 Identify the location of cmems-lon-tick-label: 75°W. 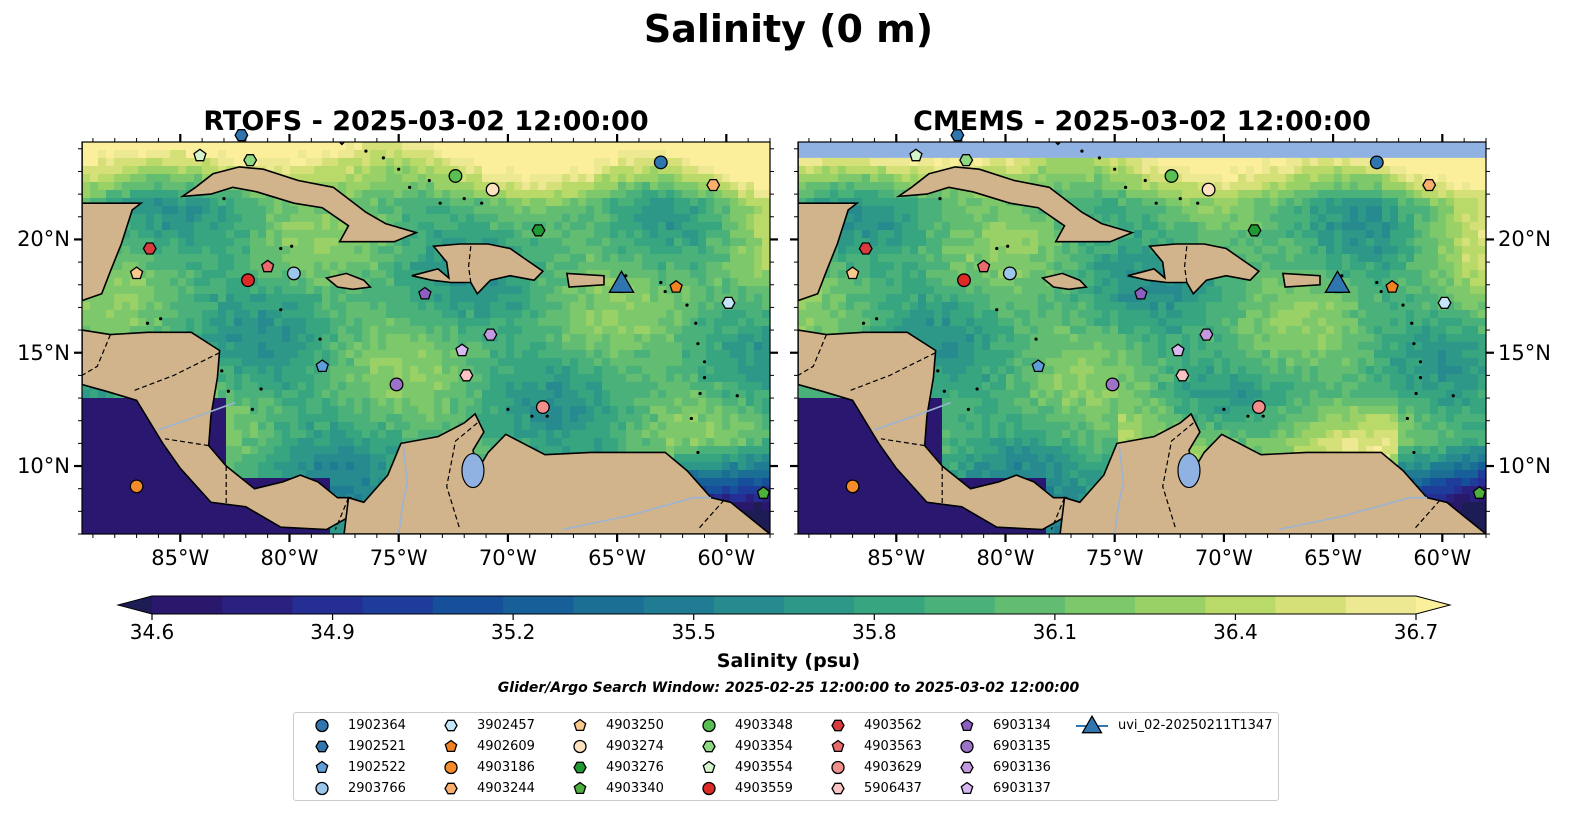
(1114, 558).